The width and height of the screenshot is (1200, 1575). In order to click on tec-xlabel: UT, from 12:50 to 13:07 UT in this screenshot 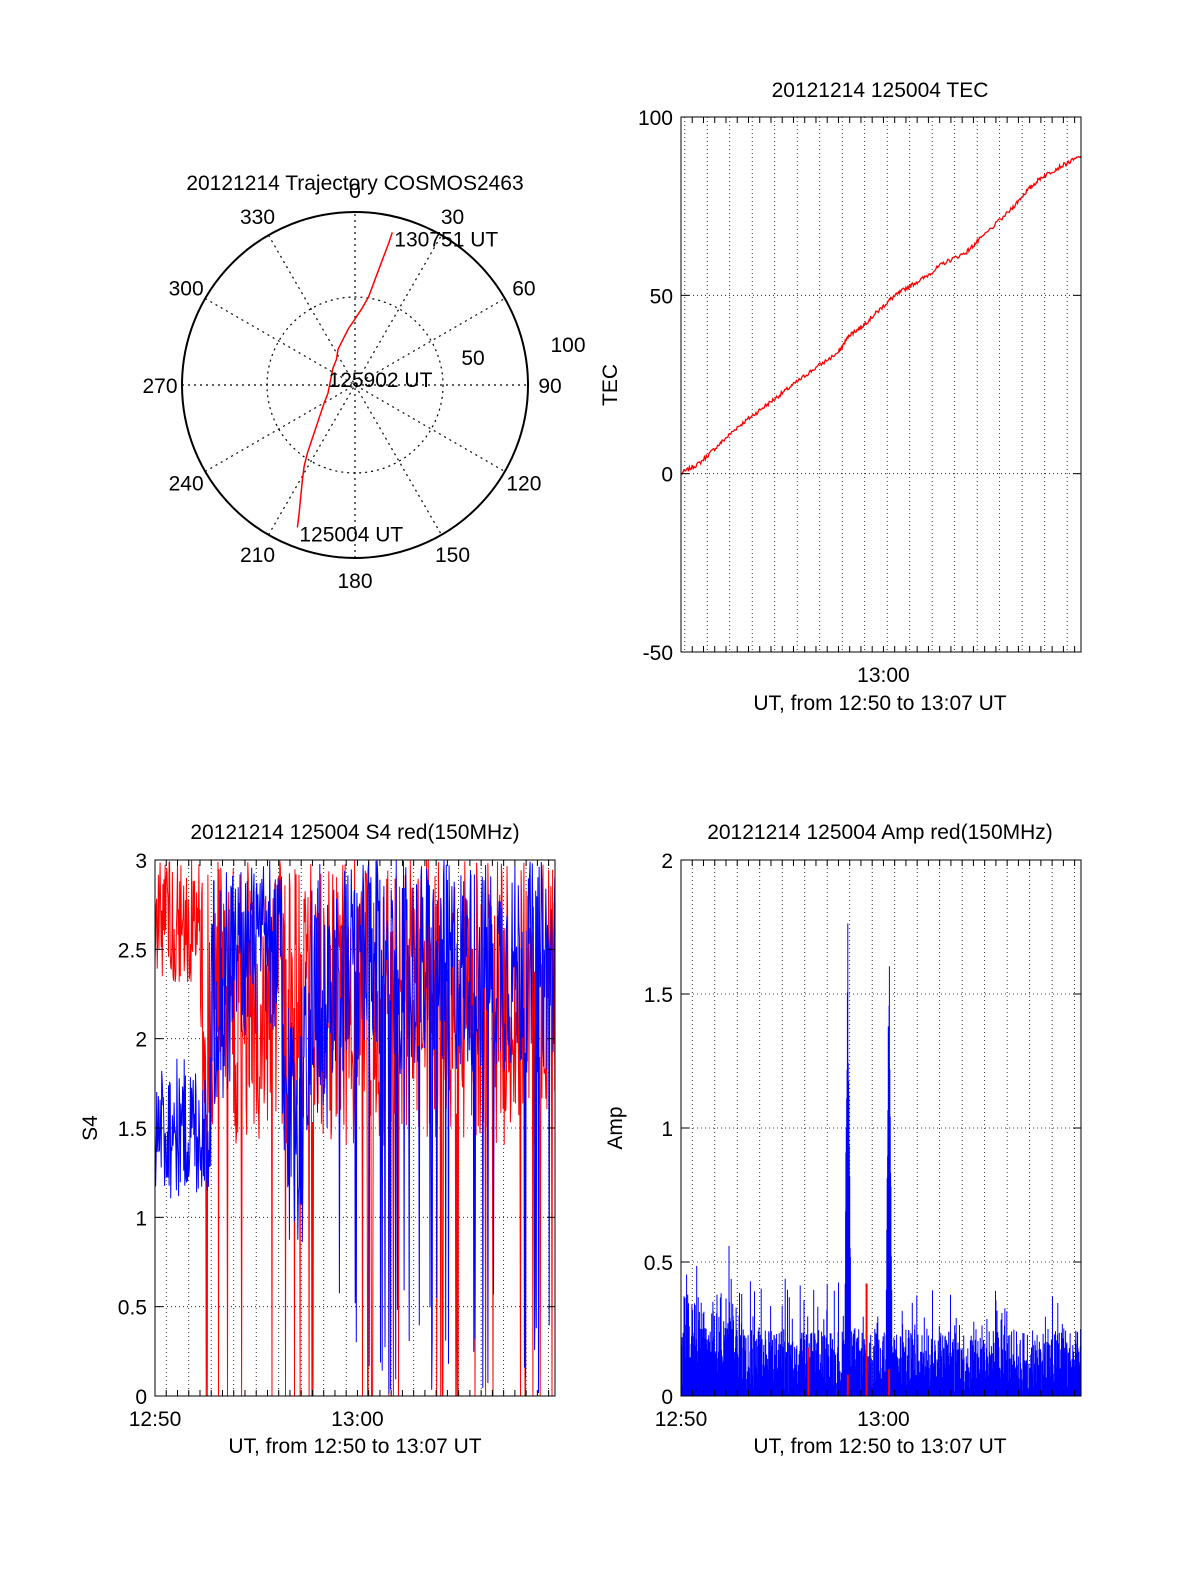, I will do `click(879, 703)`.